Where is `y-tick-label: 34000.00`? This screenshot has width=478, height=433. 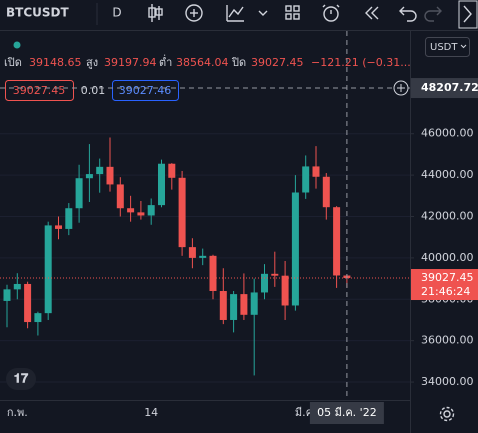 y-tick-label: 34000.00 is located at coordinates (447, 381).